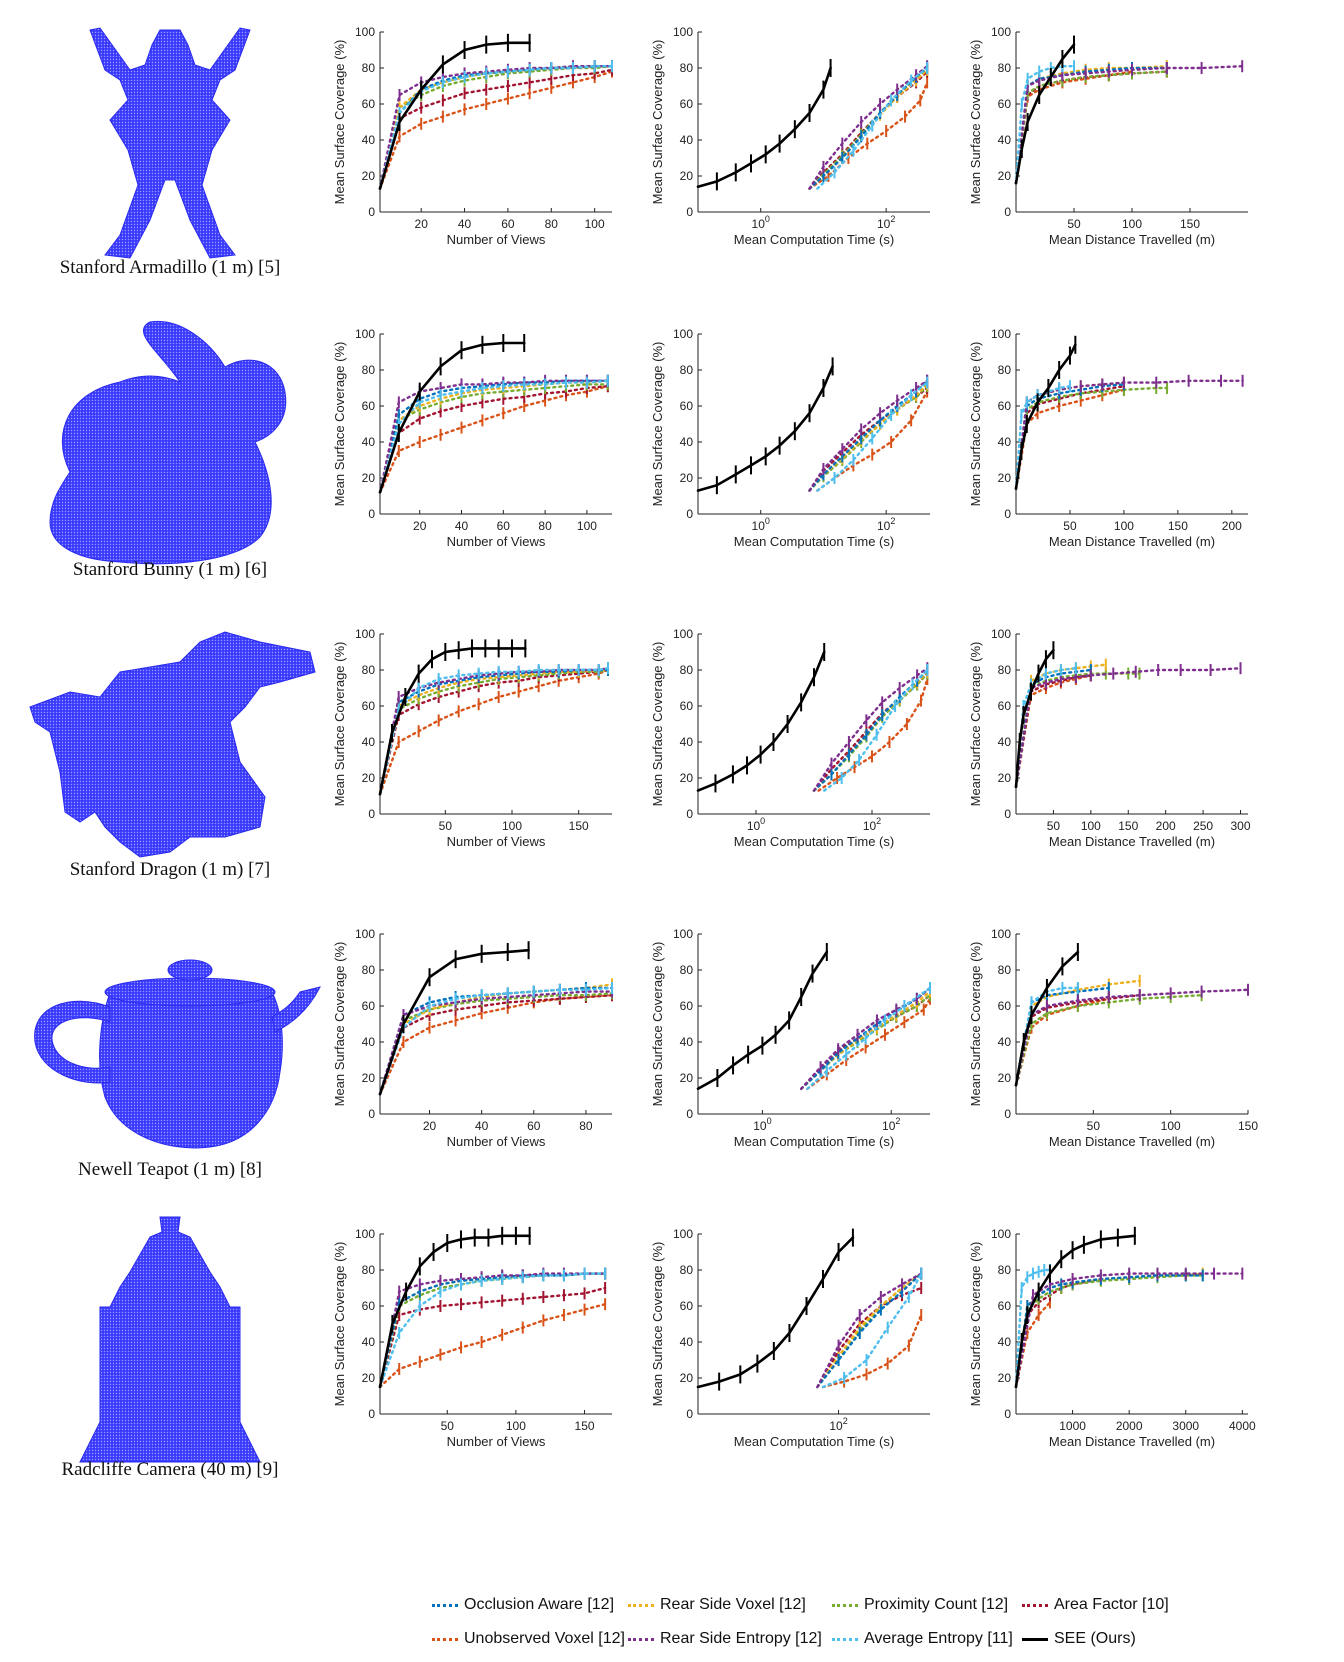  Describe the element at coordinates (170, 1469) in the screenshot. I see `model-caption: Radcliffe Camera (40 m) [9]` at that location.